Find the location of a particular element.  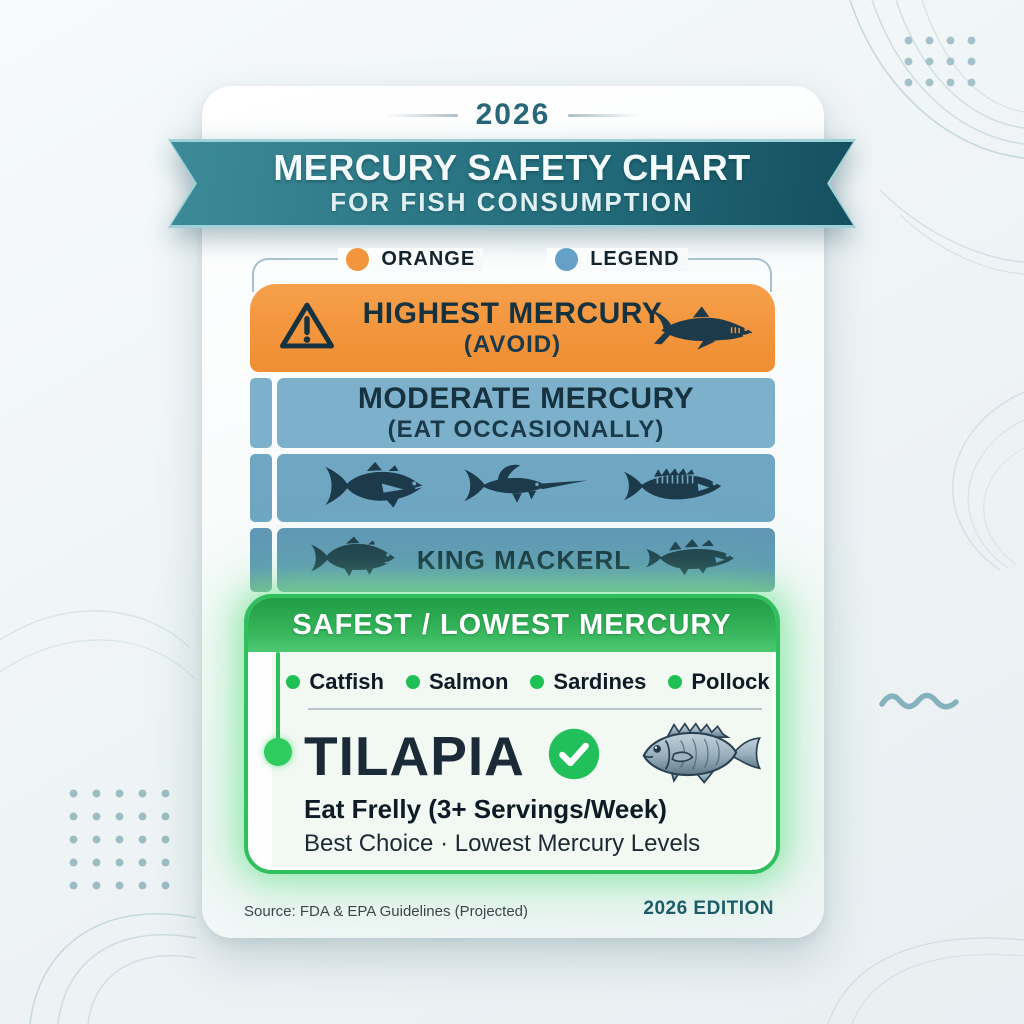

legend-item-legend: LEGEND is located at coordinates (617, 259).